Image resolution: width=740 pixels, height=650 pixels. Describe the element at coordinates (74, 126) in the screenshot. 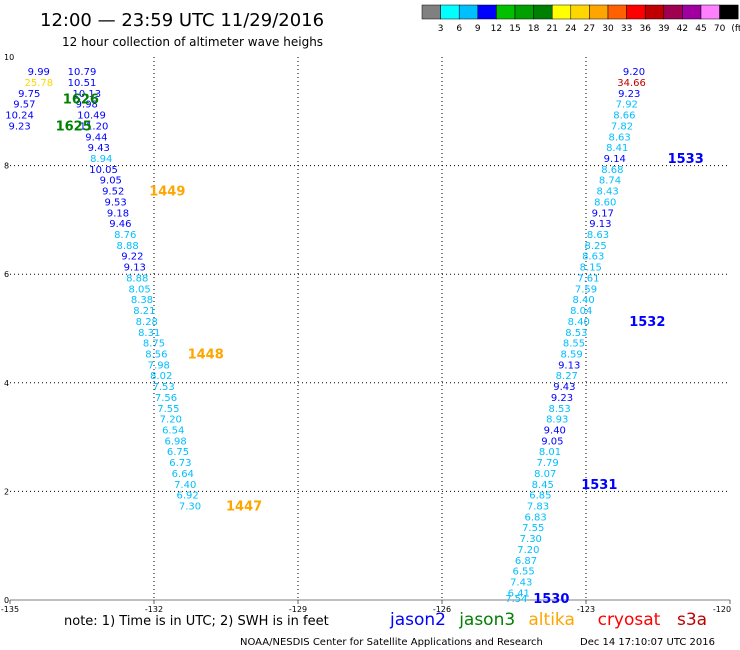

I see `pass-number-label: 1625` at that location.